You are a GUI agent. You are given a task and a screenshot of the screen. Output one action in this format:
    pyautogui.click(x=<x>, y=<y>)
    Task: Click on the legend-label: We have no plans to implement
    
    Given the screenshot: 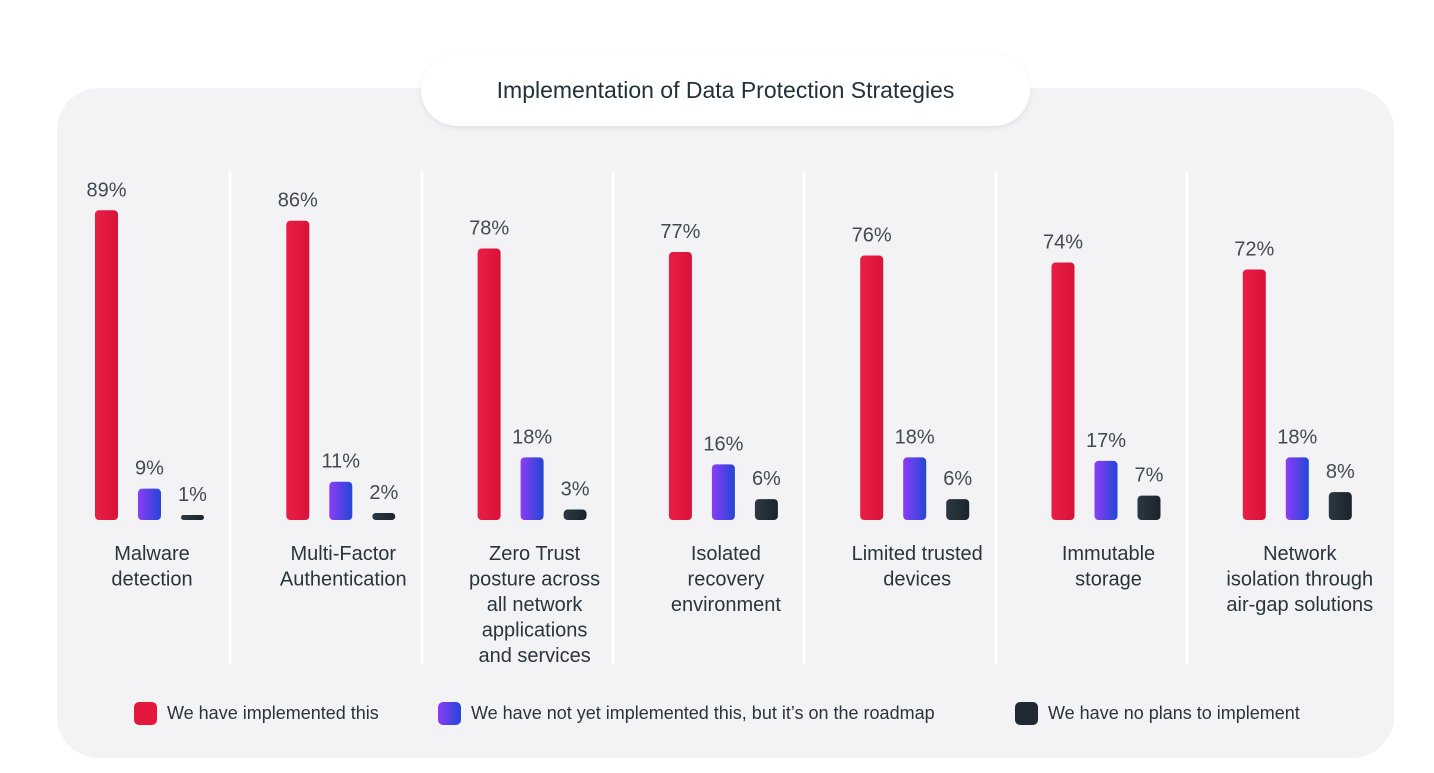 What is the action you would take?
    pyautogui.click(x=1174, y=713)
    